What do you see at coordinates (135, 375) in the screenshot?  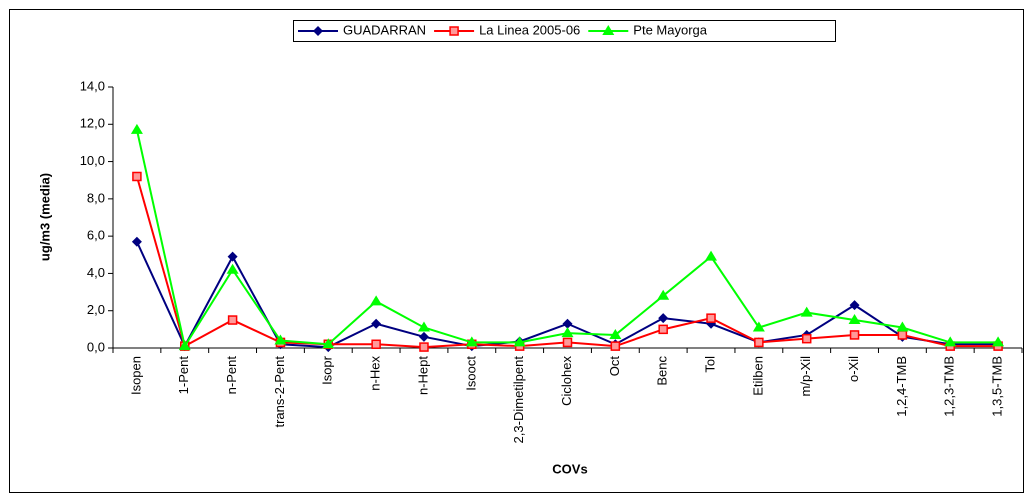 I see `x-tick-label: Isopen` at bounding box center [135, 375].